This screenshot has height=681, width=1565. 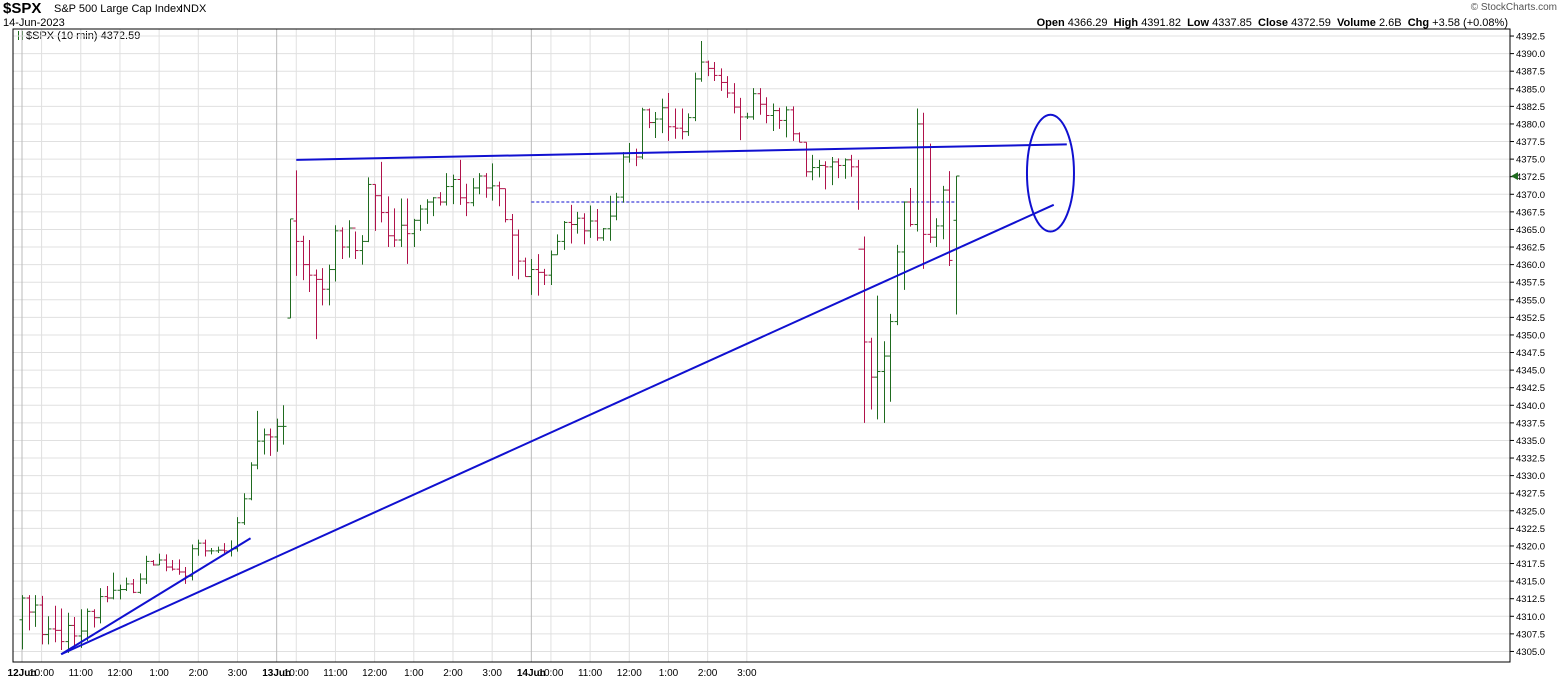 What do you see at coordinates (118, 9) in the screenshot?
I see `chart-description: S&P 500 Large Cap Index` at bounding box center [118, 9].